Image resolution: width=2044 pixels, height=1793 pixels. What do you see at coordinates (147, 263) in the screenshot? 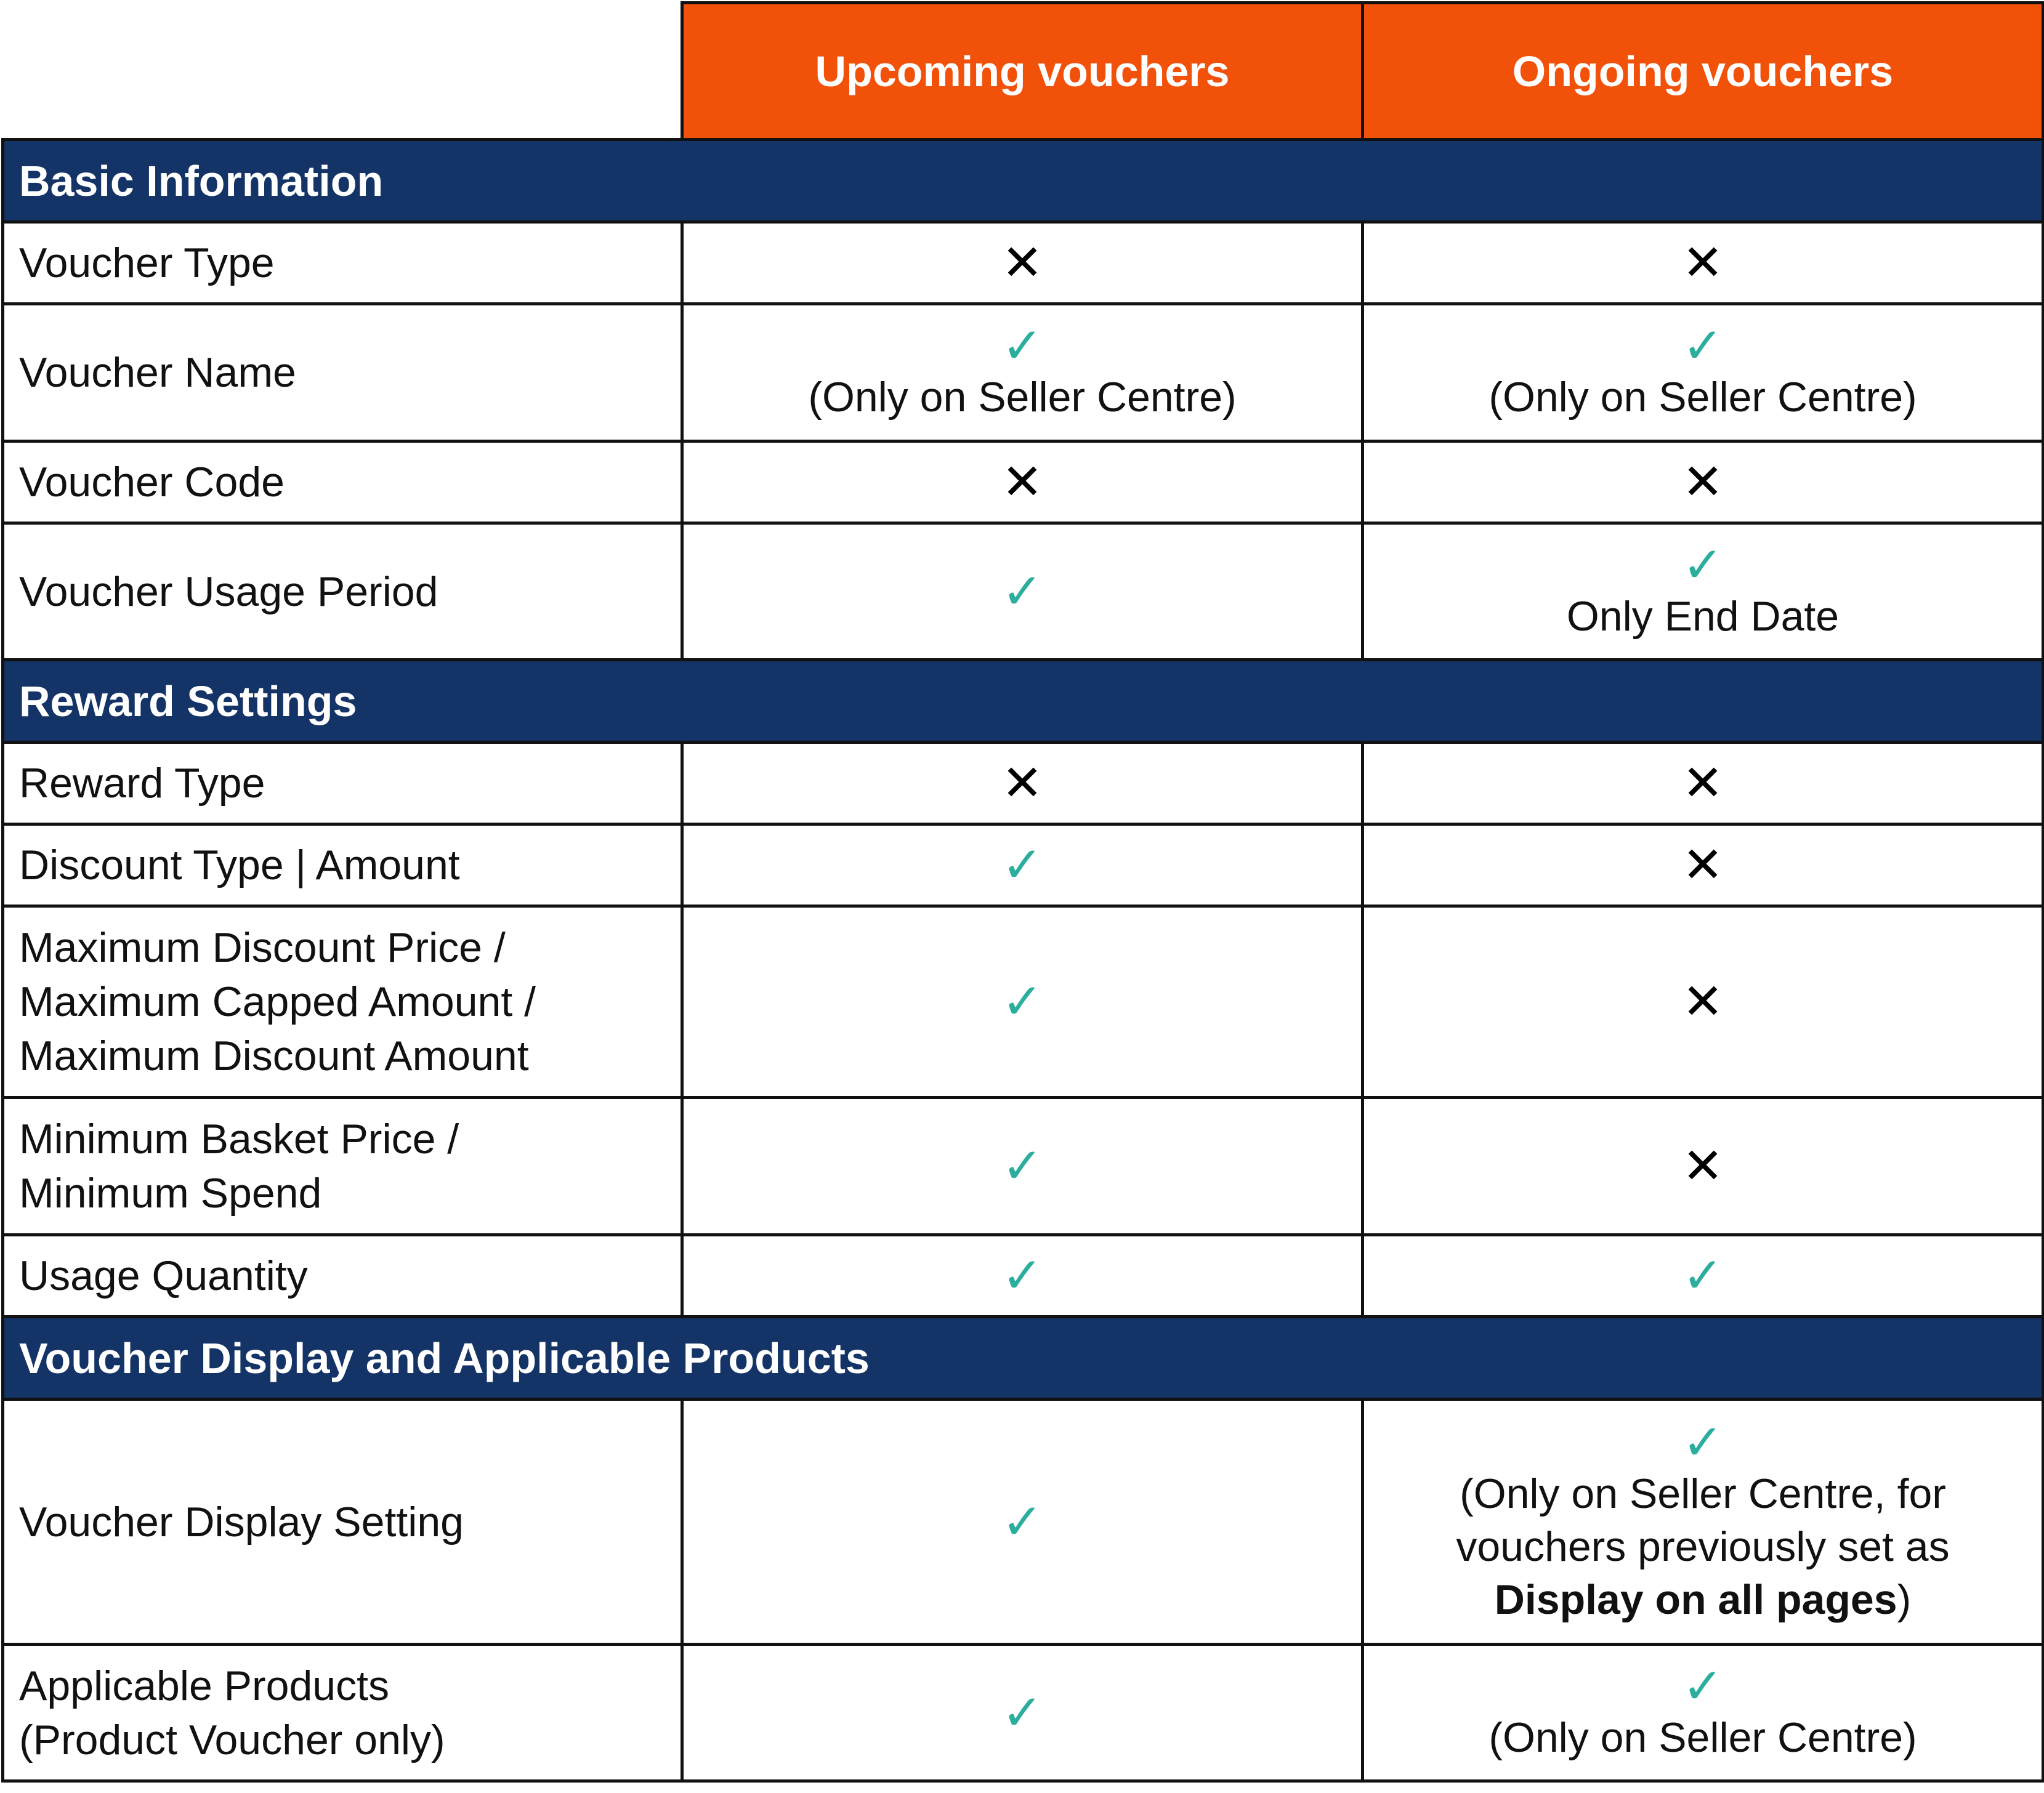
I see `row-label: Voucher Type` at bounding box center [147, 263].